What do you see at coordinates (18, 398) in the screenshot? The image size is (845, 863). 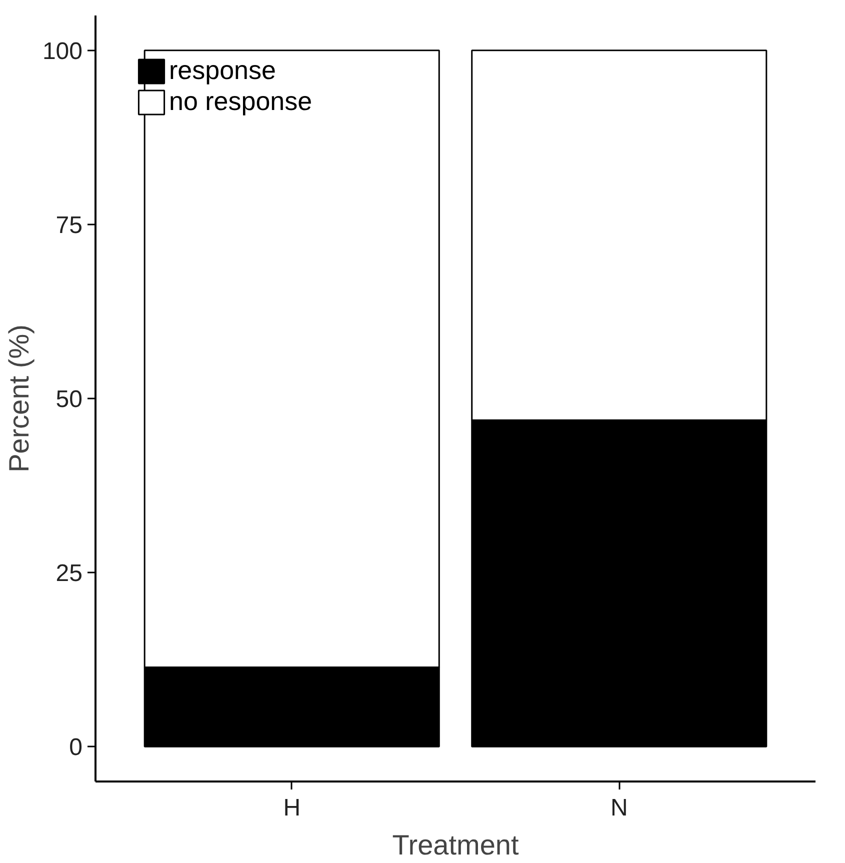 I see `y-axis-title: Percent (%)` at bounding box center [18, 398].